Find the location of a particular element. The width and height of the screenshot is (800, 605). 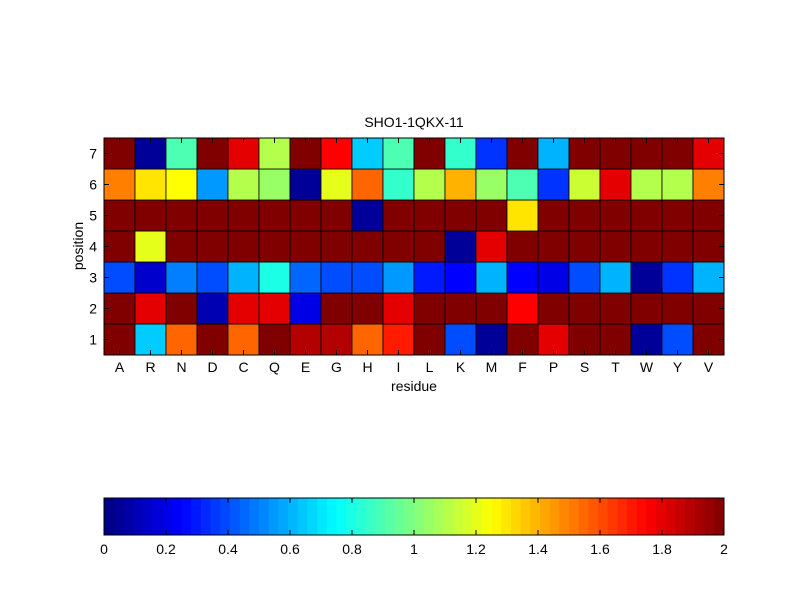

x-tick-label: I is located at coordinates (399, 367).